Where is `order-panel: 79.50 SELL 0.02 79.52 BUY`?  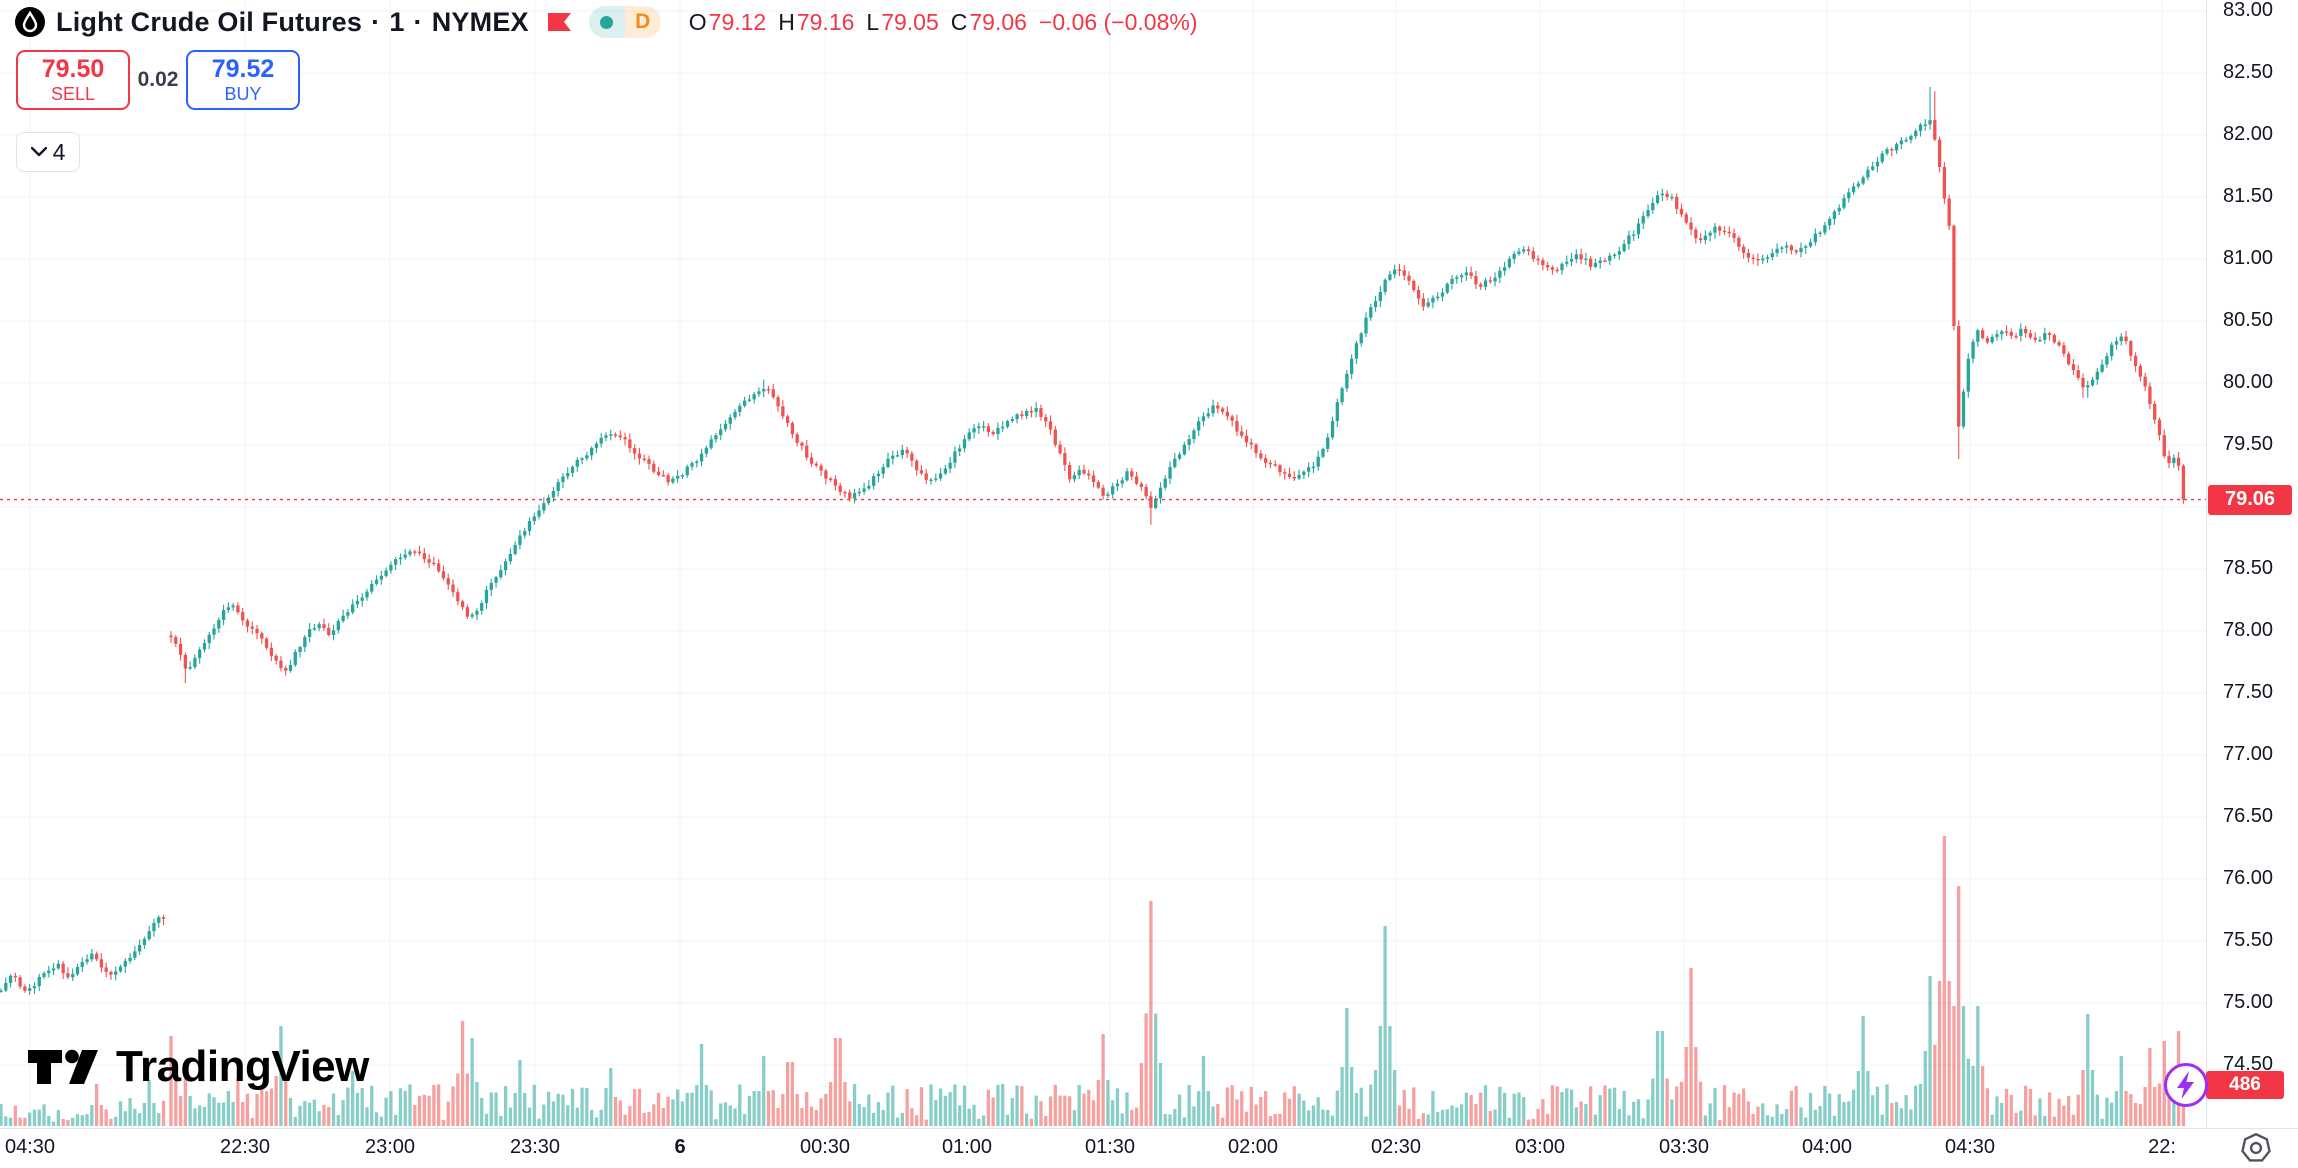
order-panel: 79.50 SELL 0.02 79.52 BUY is located at coordinates (158, 80).